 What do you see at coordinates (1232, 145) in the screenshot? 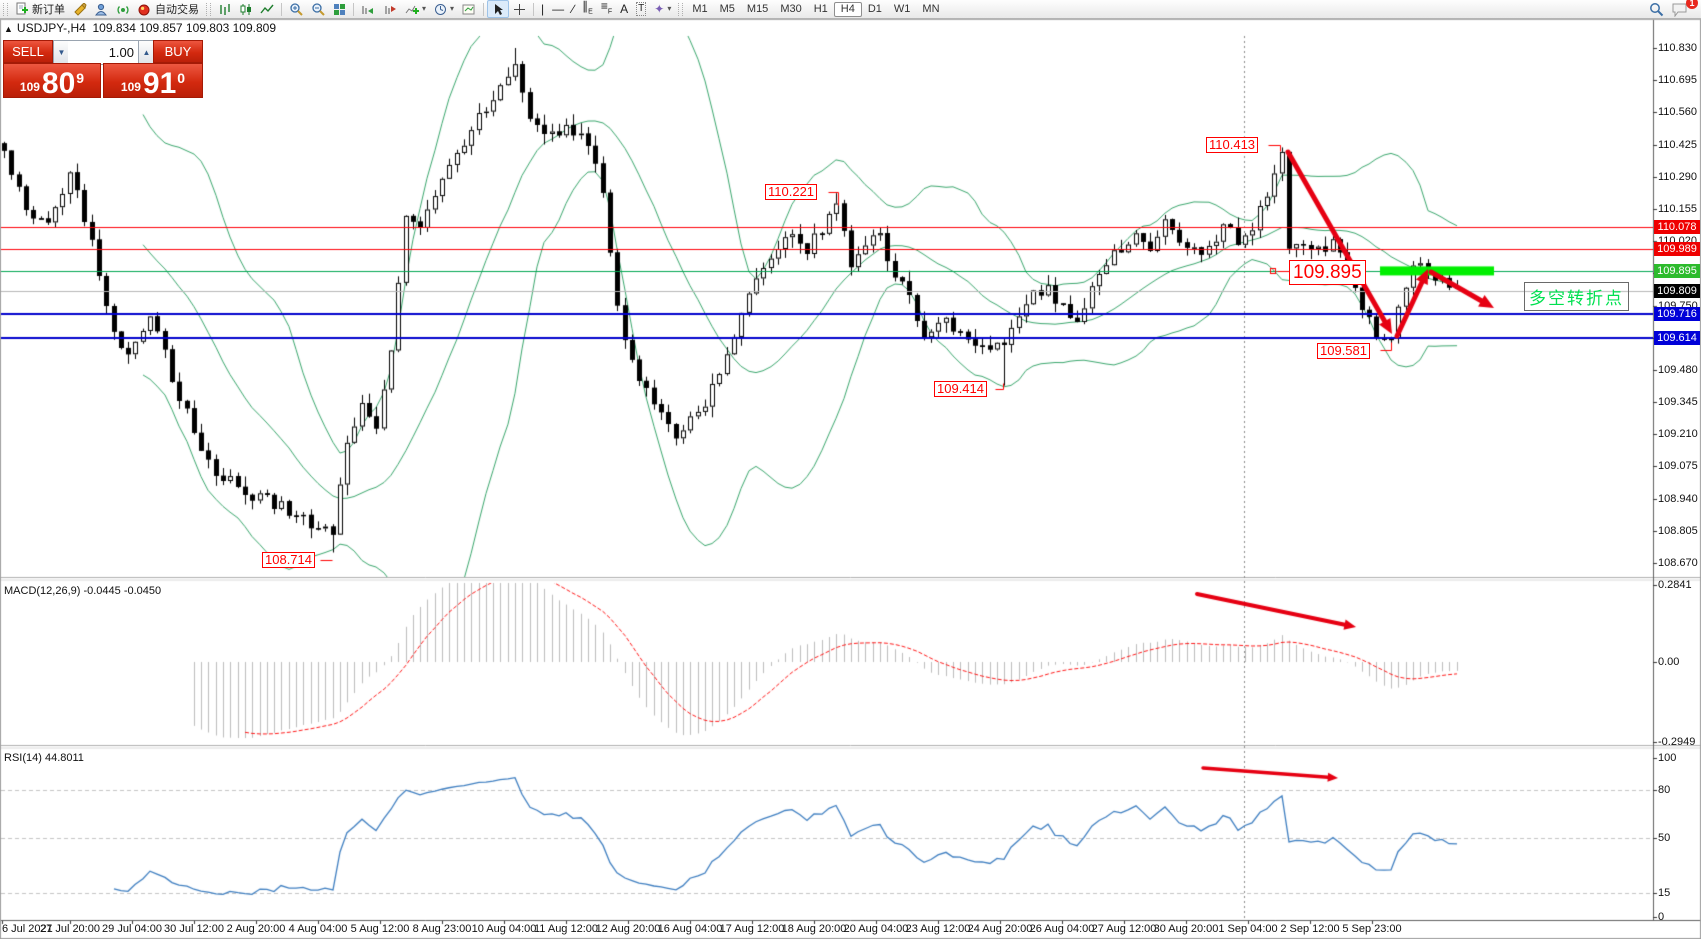
I see `price-callout: 110.413` at bounding box center [1232, 145].